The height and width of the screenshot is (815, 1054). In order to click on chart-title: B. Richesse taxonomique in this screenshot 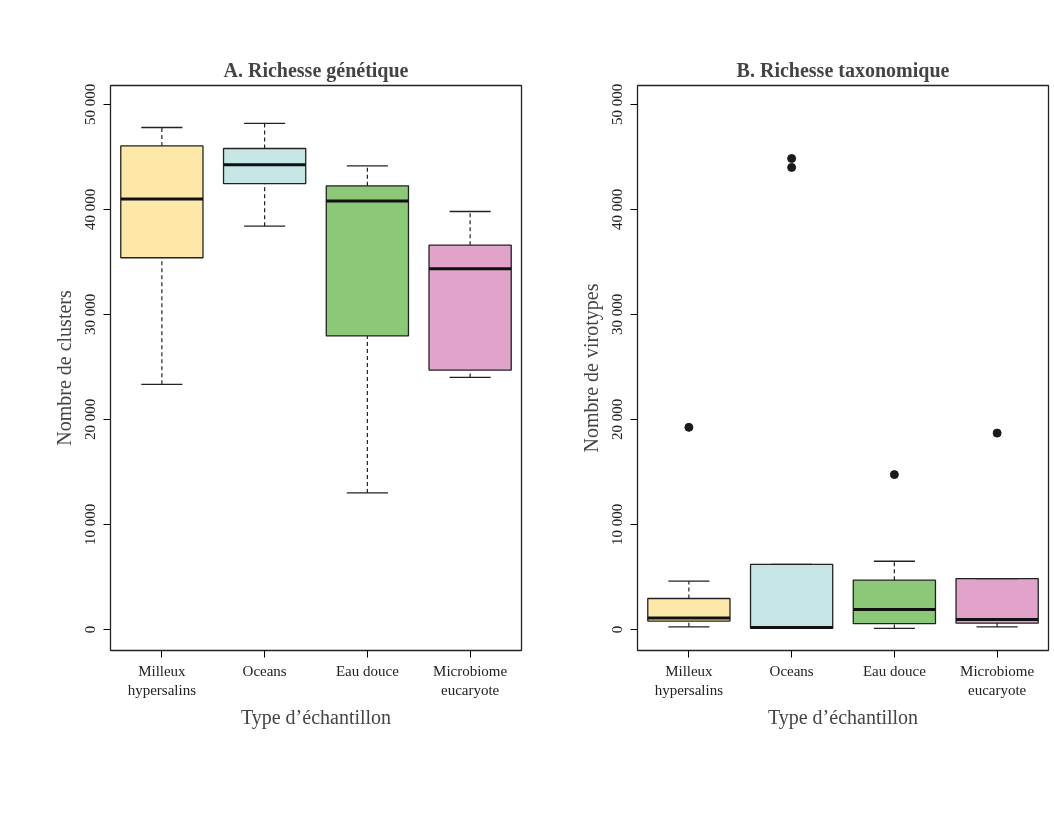, I will do `click(843, 70)`.